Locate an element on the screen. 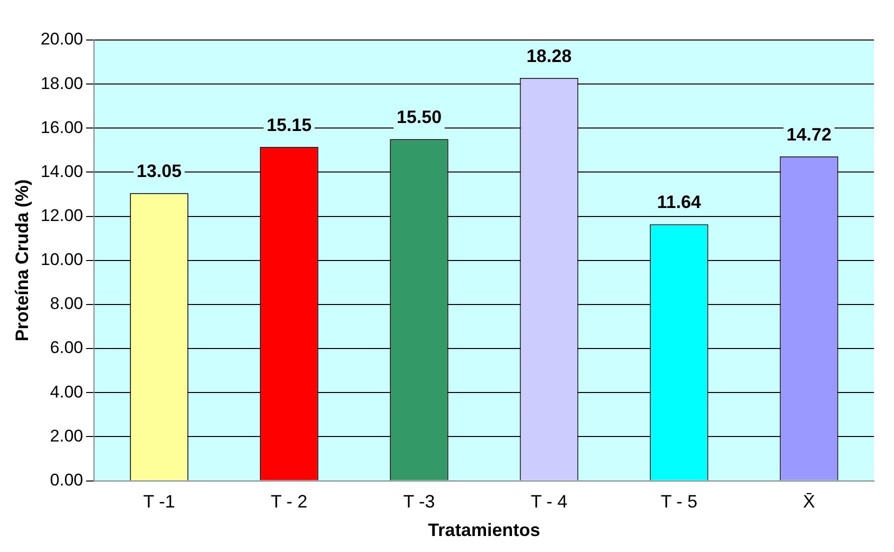  y-tick-label: 16.00 is located at coordinates (62, 127).